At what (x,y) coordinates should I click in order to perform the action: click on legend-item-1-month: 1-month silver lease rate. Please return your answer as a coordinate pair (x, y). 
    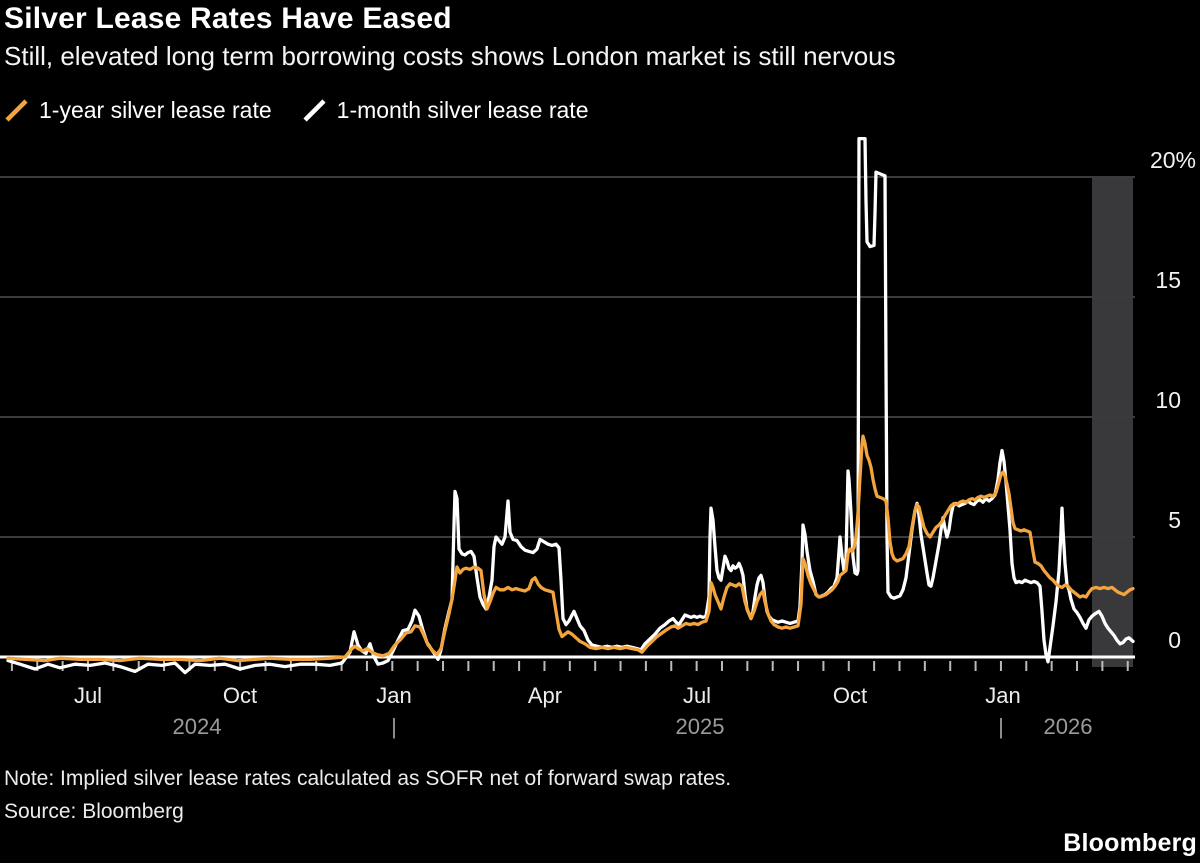
    Looking at the image, I should click on (445, 110).